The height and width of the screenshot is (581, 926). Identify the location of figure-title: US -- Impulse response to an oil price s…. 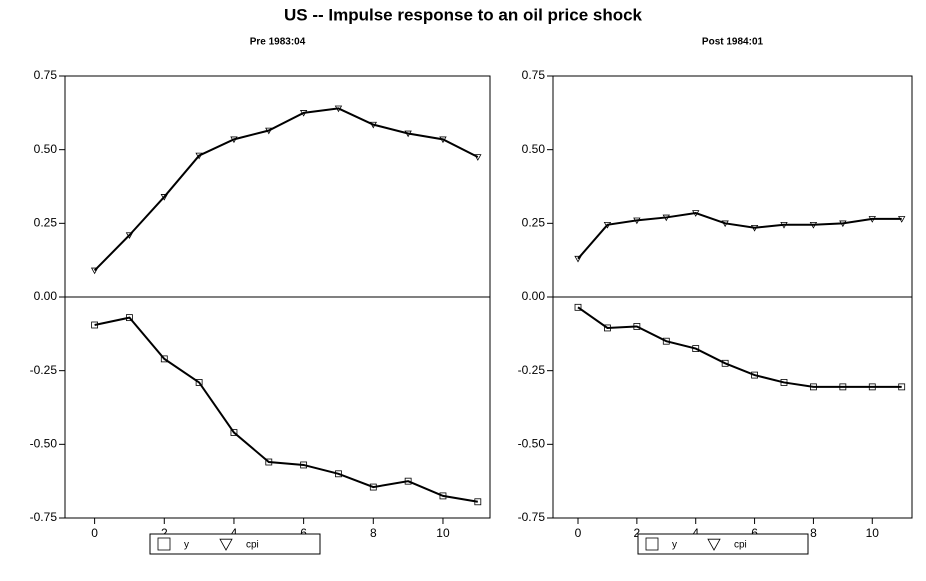
(463, 14).